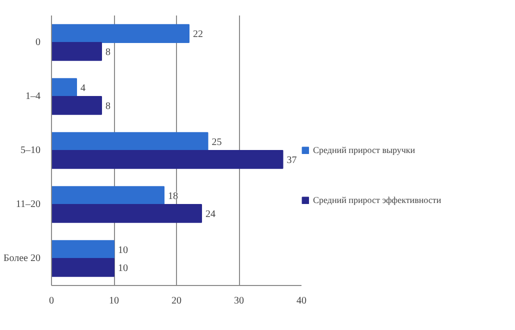 The width and height of the screenshot is (515, 330). I want to click on y-tick-label: 1–4, so click(33, 96).